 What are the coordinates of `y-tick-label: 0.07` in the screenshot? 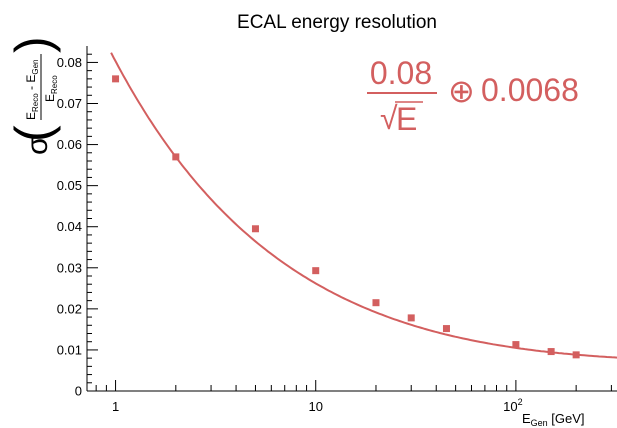 It's located at (69, 103).